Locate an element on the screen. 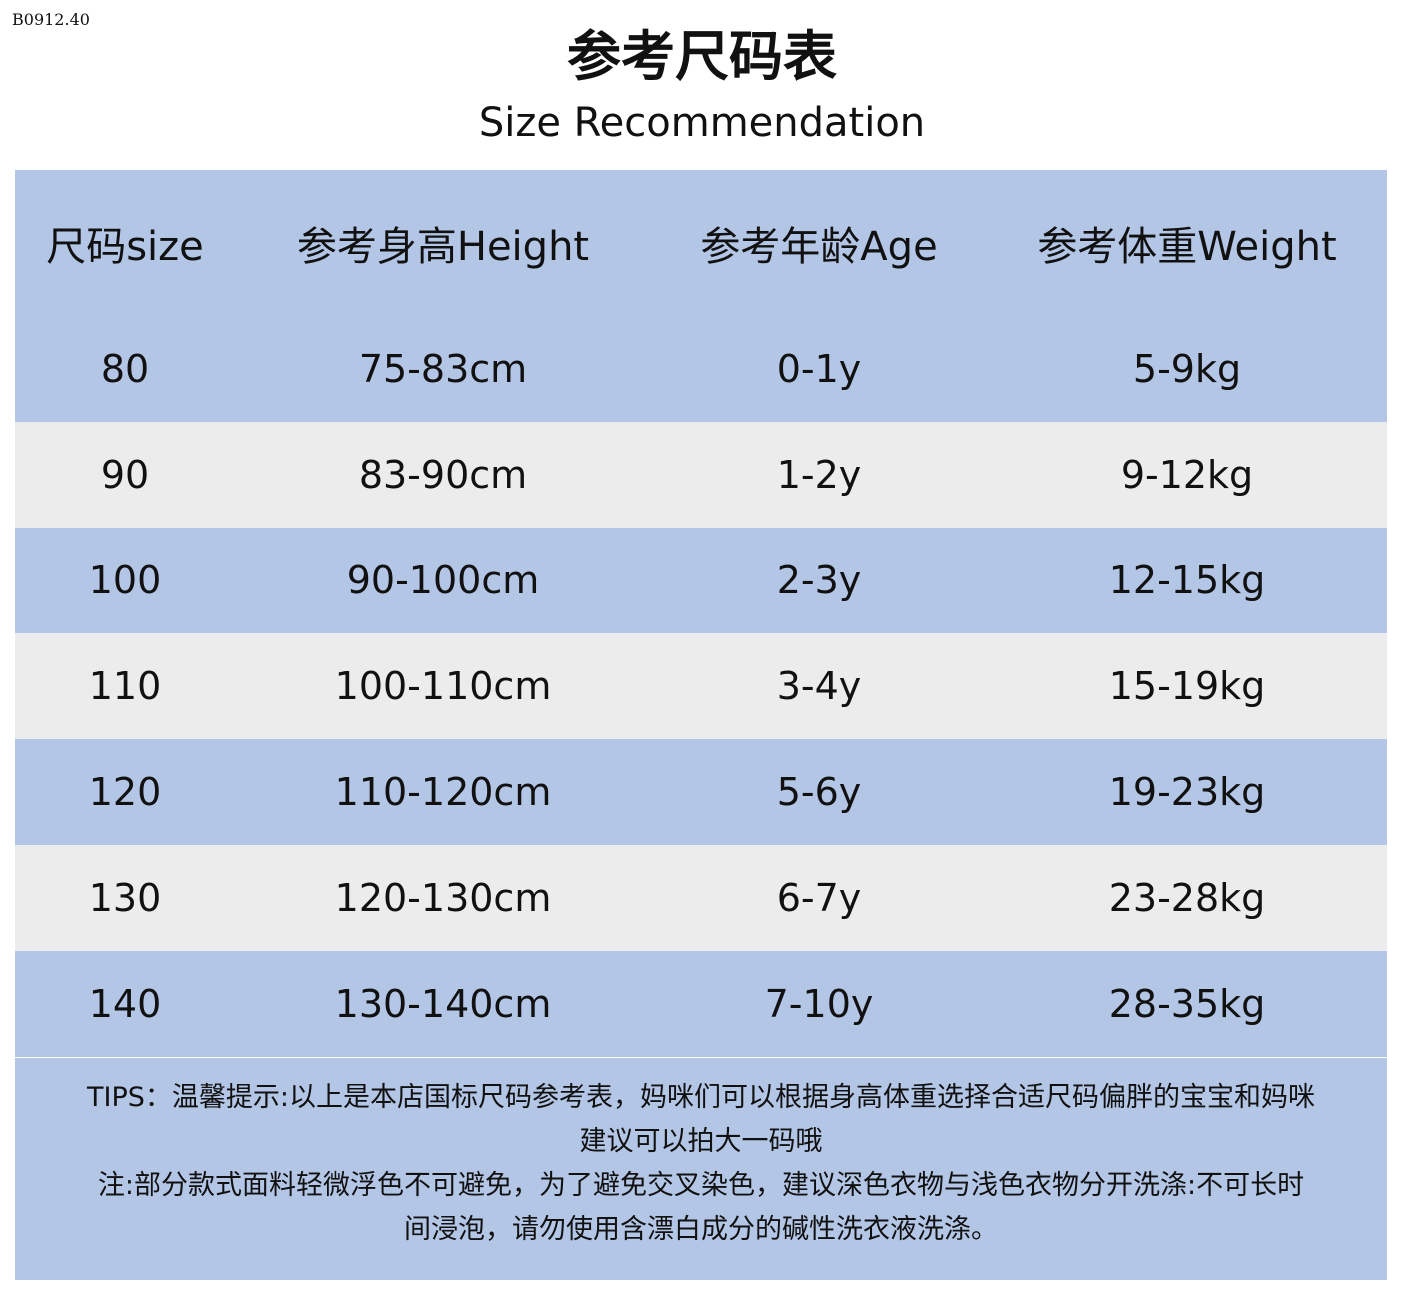 This screenshot has width=1404, height=1295. cell-height: 90-100cm is located at coordinates (443, 580).